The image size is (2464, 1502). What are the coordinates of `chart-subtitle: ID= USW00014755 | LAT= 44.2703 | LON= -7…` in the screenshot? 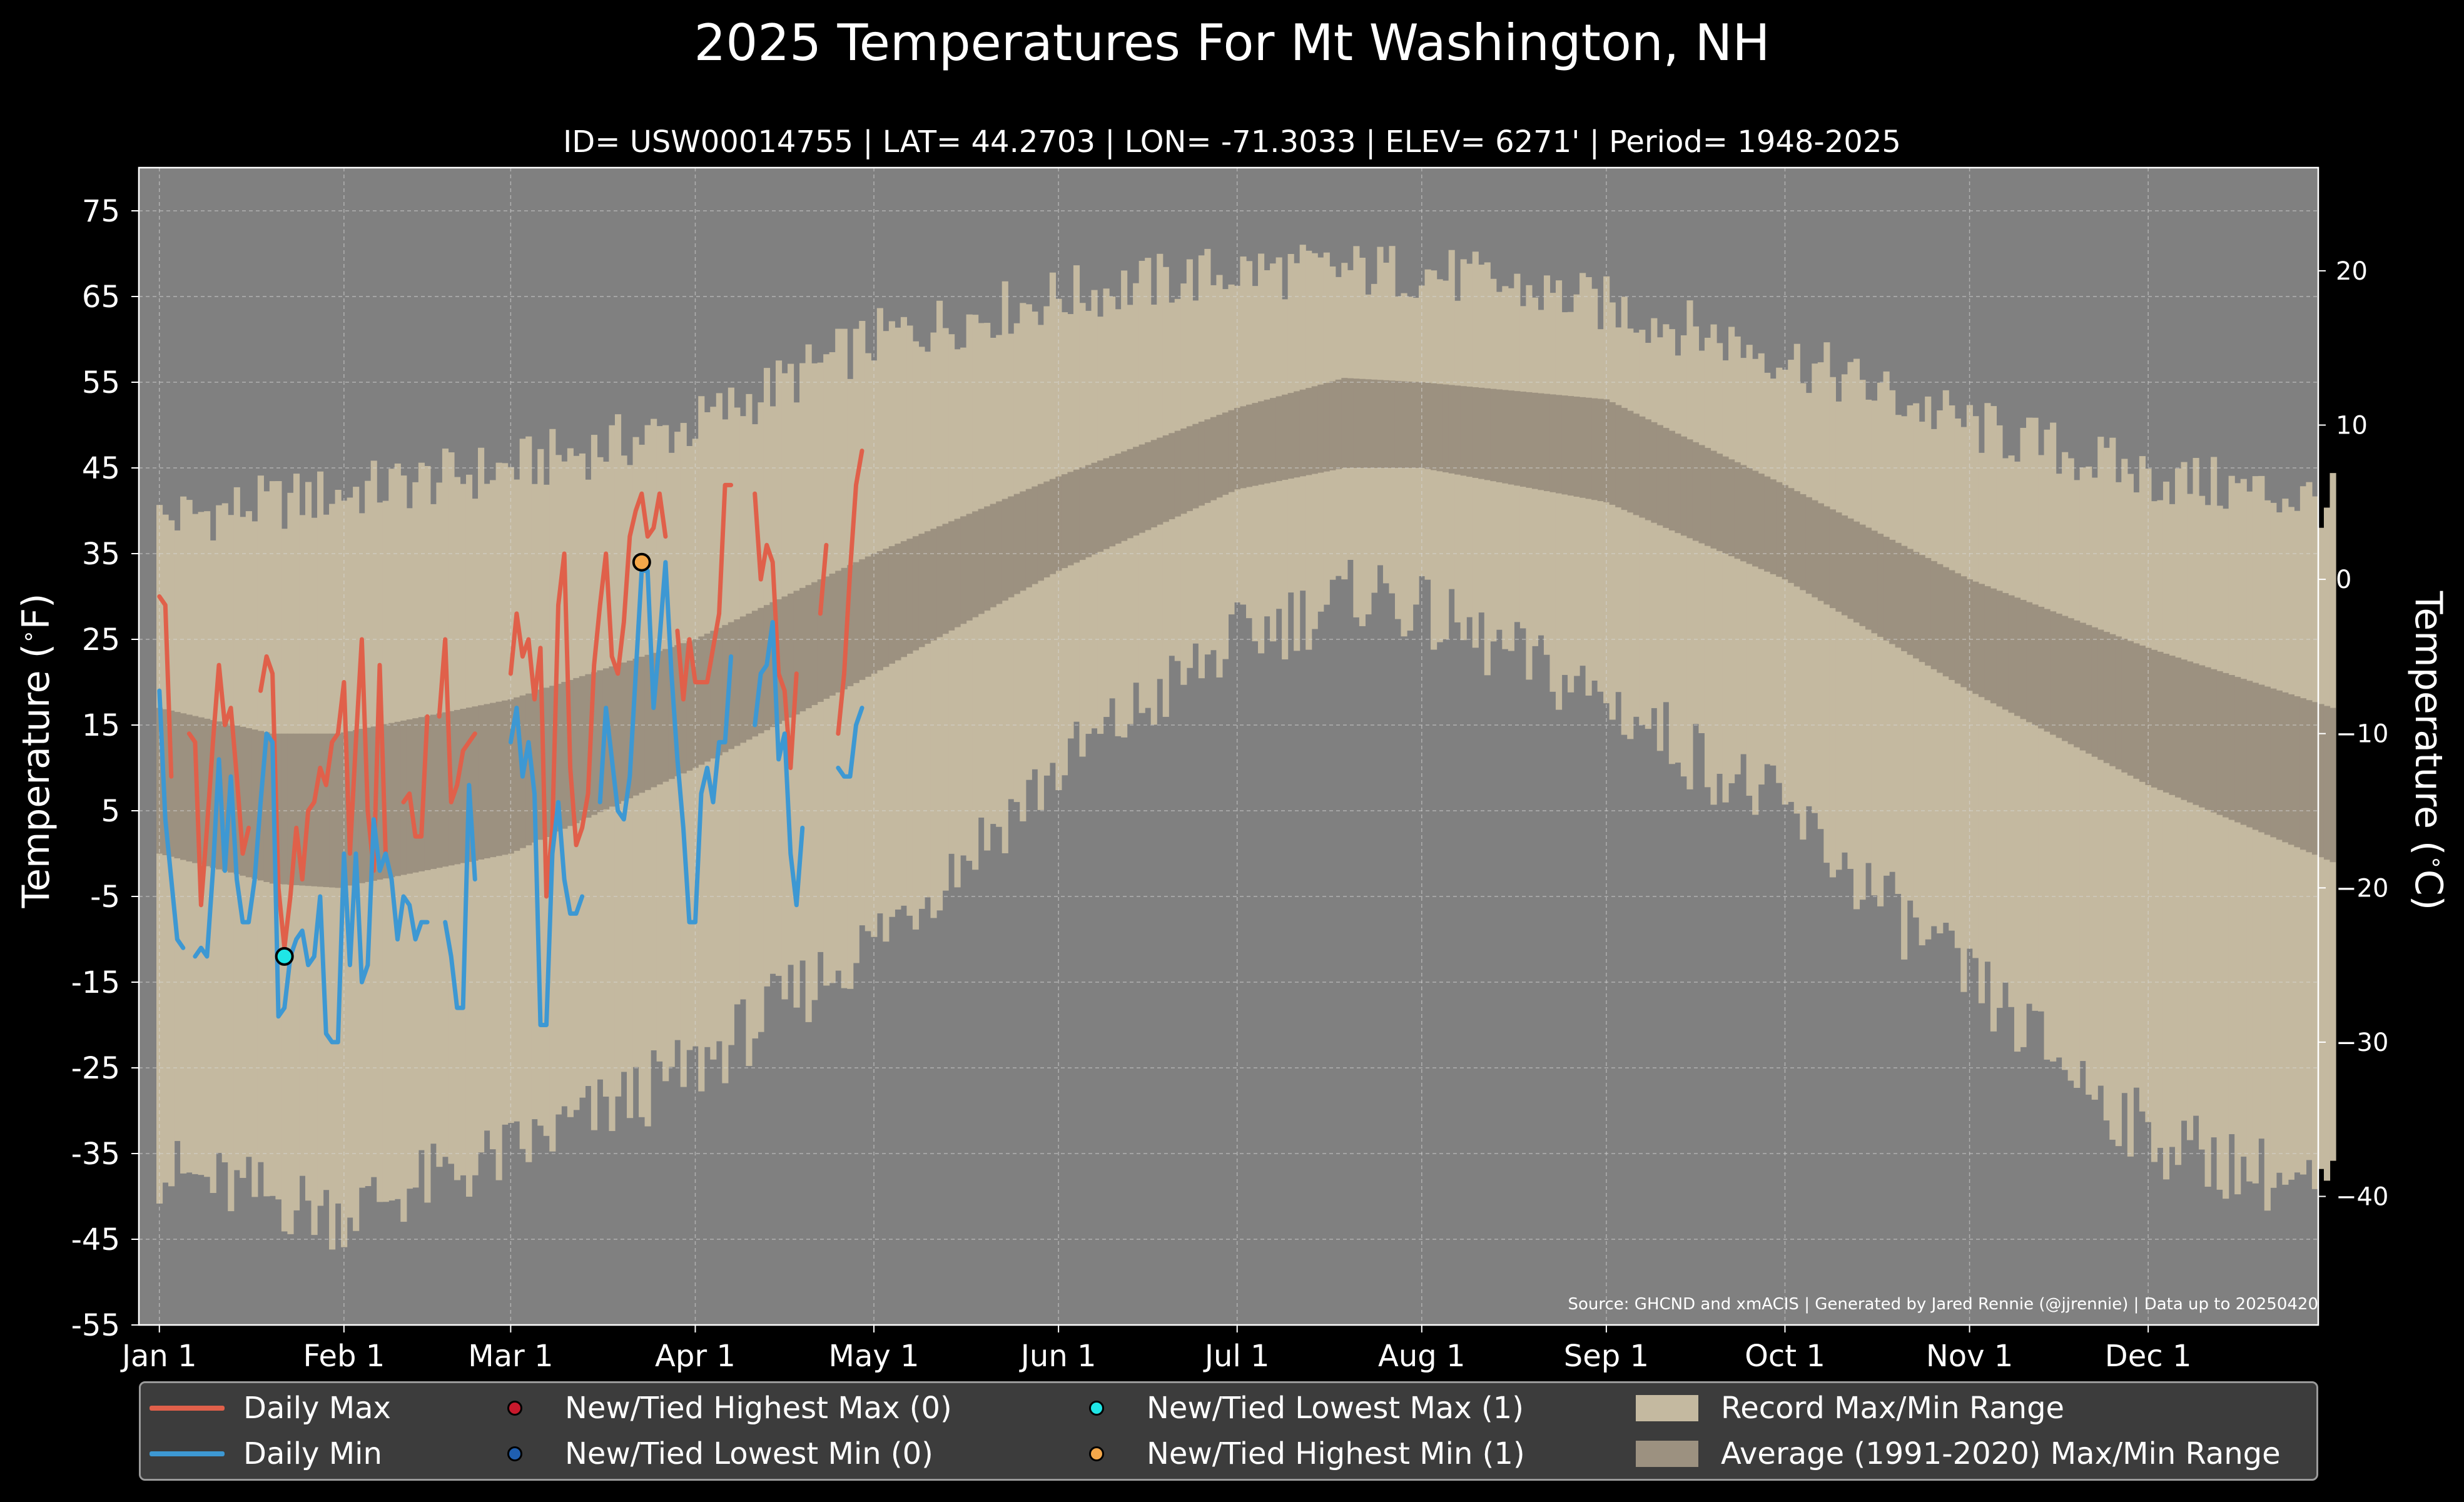 It's located at (1232, 142).